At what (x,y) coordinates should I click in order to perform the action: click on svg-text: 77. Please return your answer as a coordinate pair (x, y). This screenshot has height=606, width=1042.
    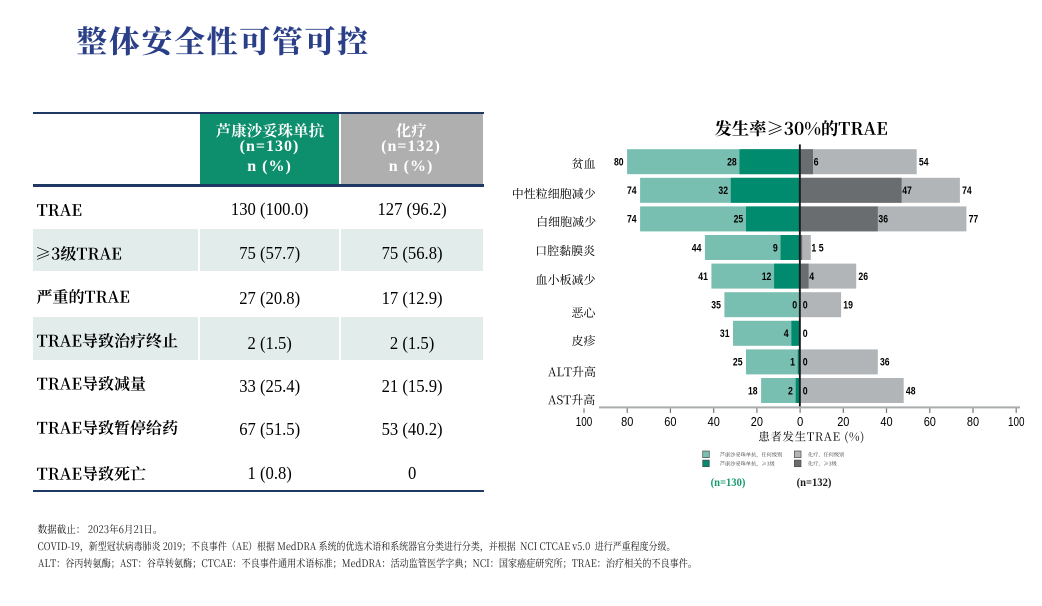
    Looking at the image, I should click on (974, 220).